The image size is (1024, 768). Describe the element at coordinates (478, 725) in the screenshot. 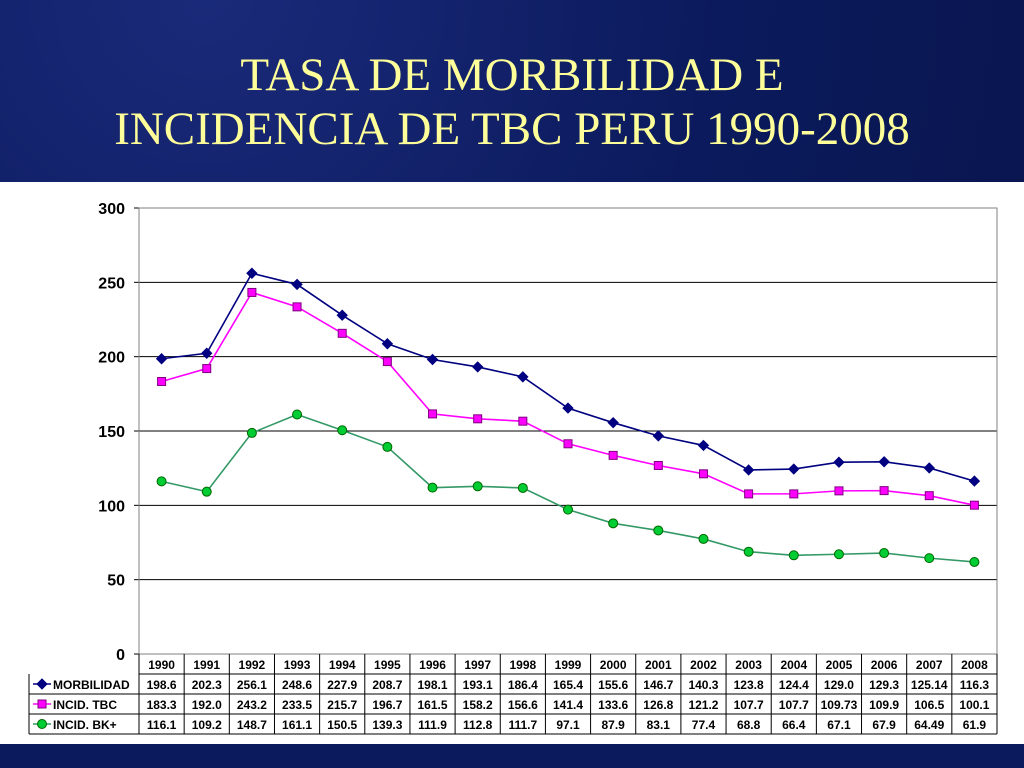

I see `data-label: 112.8` at that location.